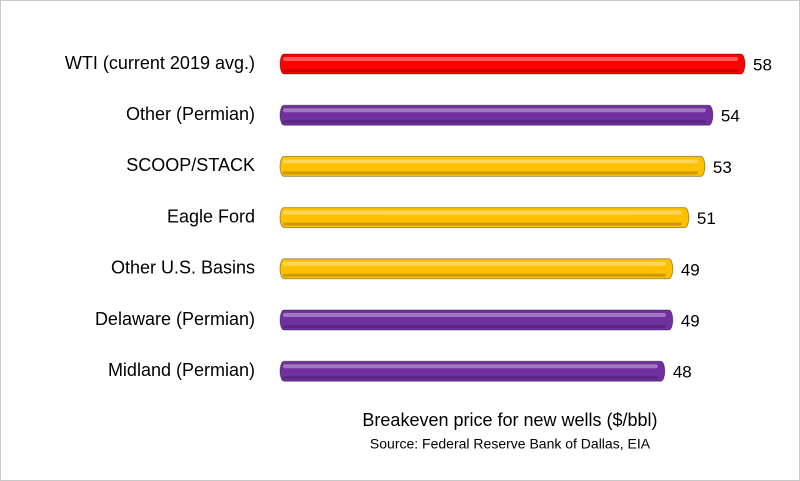  What do you see at coordinates (190, 114) in the screenshot?
I see `category-label: Other (Permian)` at bounding box center [190, 114].